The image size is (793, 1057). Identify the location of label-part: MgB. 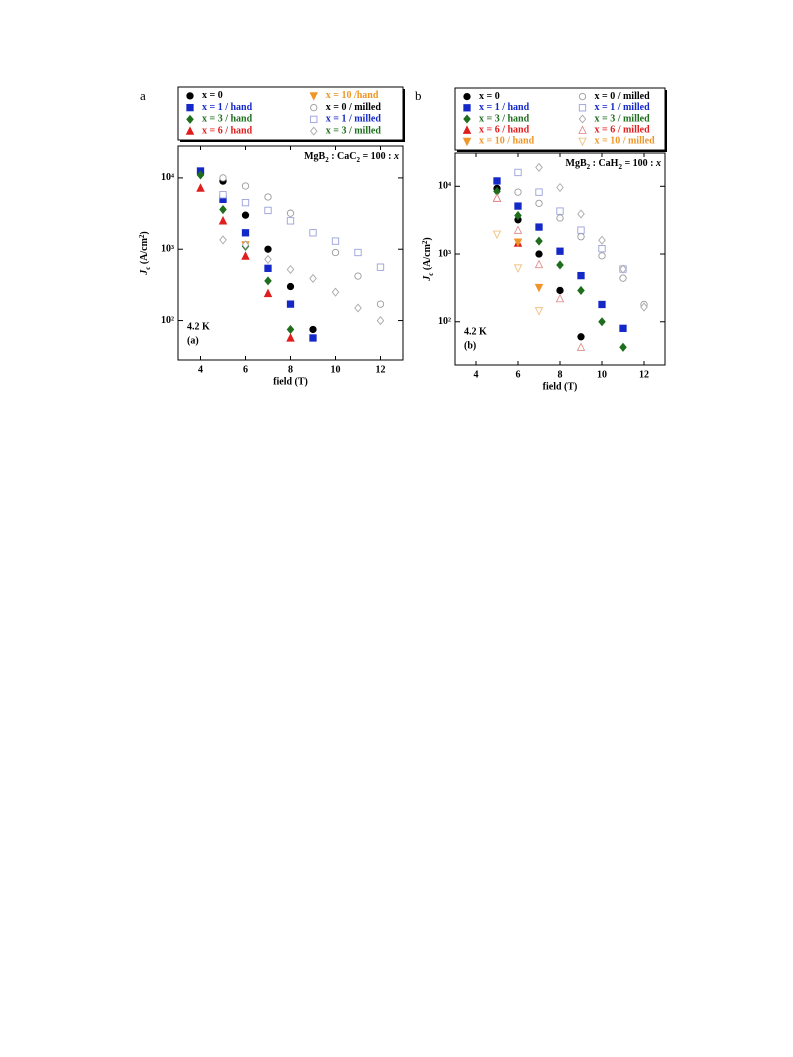
(314, 156).